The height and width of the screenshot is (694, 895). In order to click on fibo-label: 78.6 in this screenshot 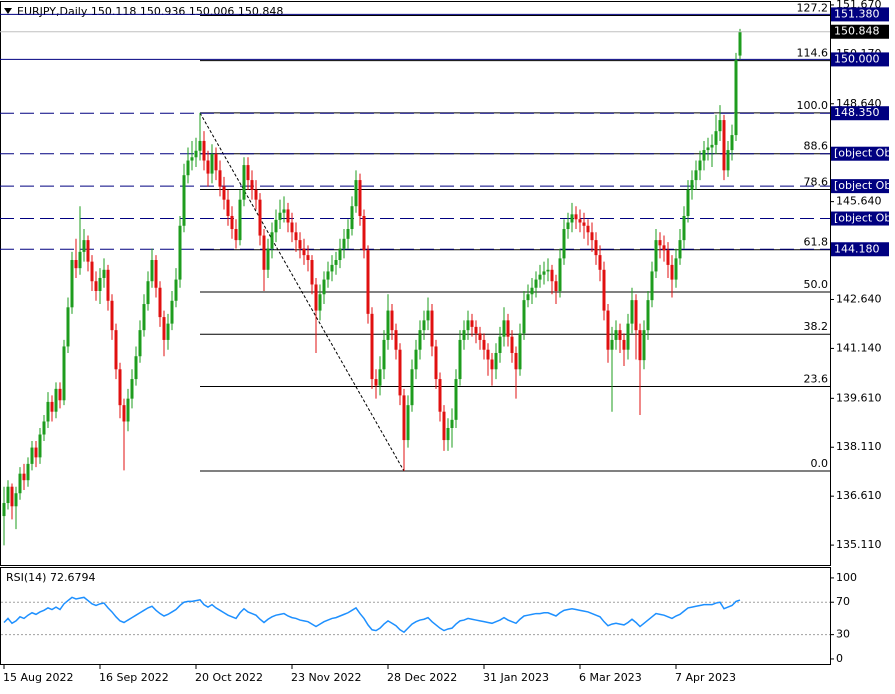, I will do `click(816, 182)`.